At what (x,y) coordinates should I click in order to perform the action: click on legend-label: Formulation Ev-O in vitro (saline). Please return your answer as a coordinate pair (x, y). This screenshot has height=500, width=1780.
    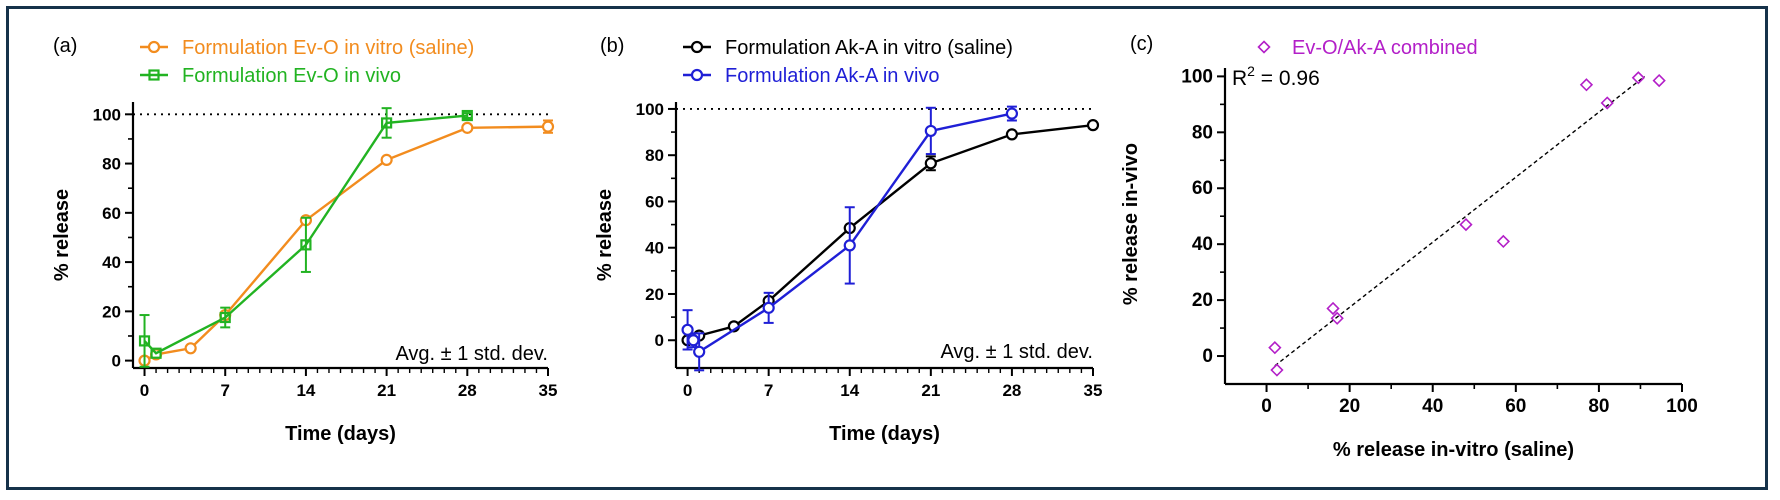
    Looking at the image, I should click on (328, 48).